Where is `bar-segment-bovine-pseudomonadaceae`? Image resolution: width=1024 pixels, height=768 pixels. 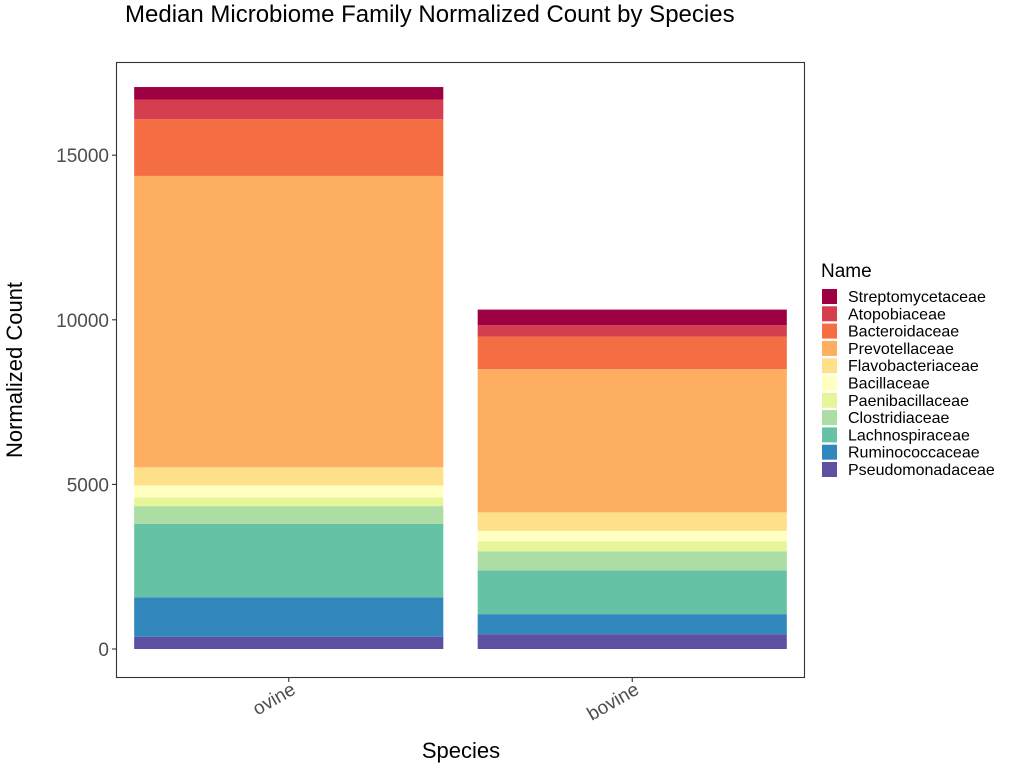
bar-segment-bovine-pseudomonadaceae is located at coordinates (632, 642).